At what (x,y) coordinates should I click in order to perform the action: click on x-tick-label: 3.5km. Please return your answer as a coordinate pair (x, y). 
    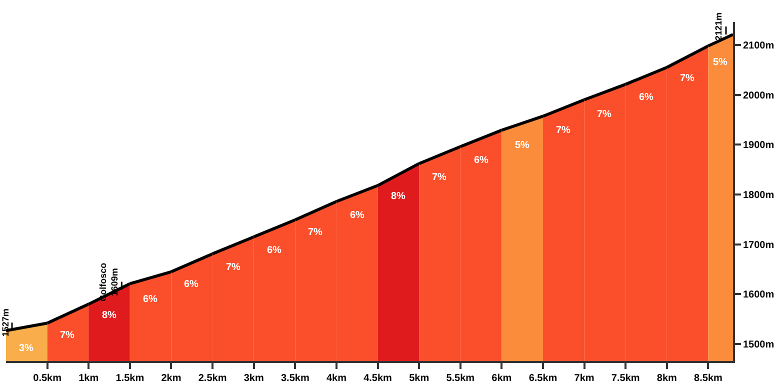
    Looking at the image, I should click on (295, 378).